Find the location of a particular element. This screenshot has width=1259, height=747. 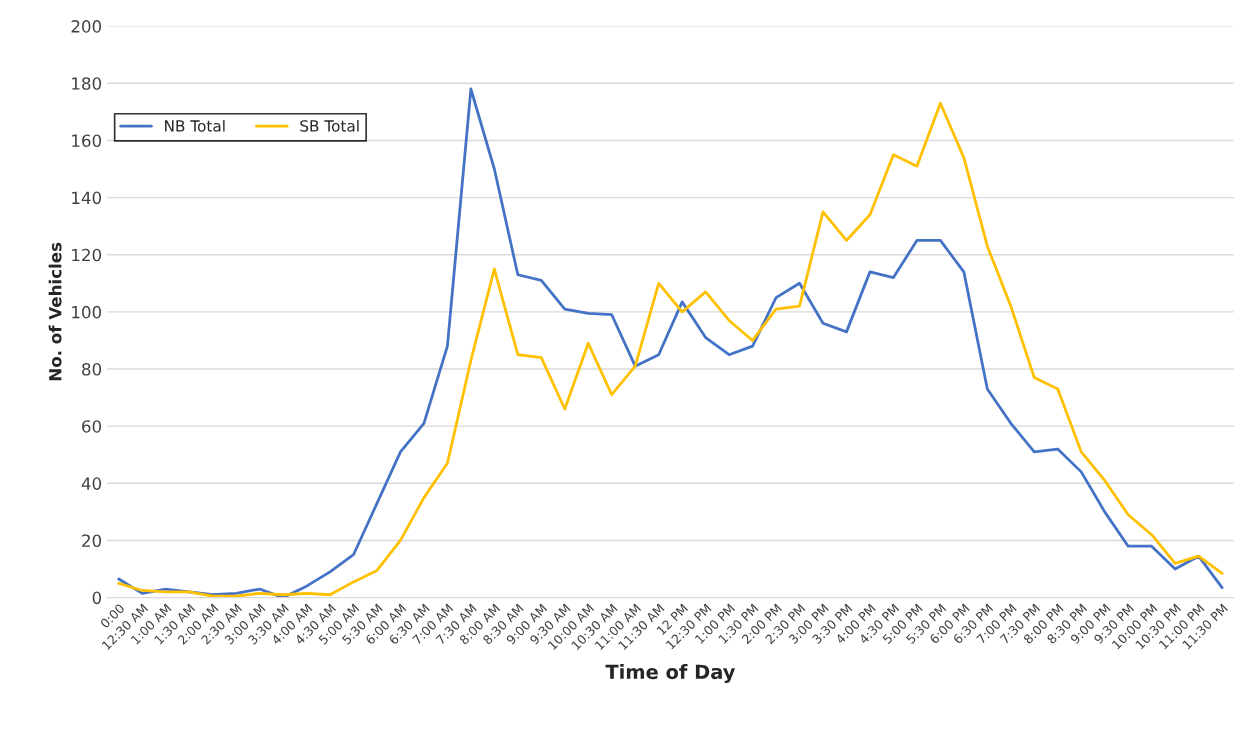

y-axis-title: No. of Vehicles is located at coordinates (55, 311).